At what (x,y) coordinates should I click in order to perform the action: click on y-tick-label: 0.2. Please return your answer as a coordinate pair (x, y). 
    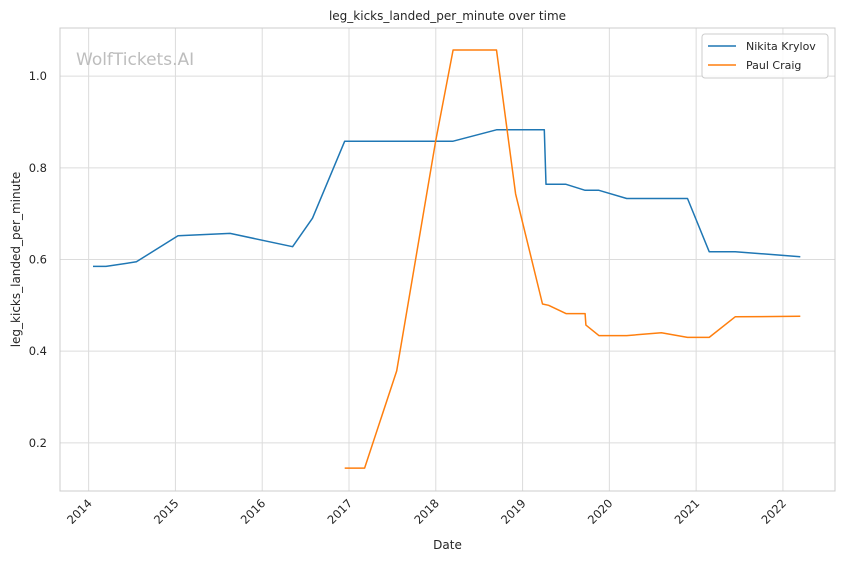
    Looking at the image, I should click on (38, 443).